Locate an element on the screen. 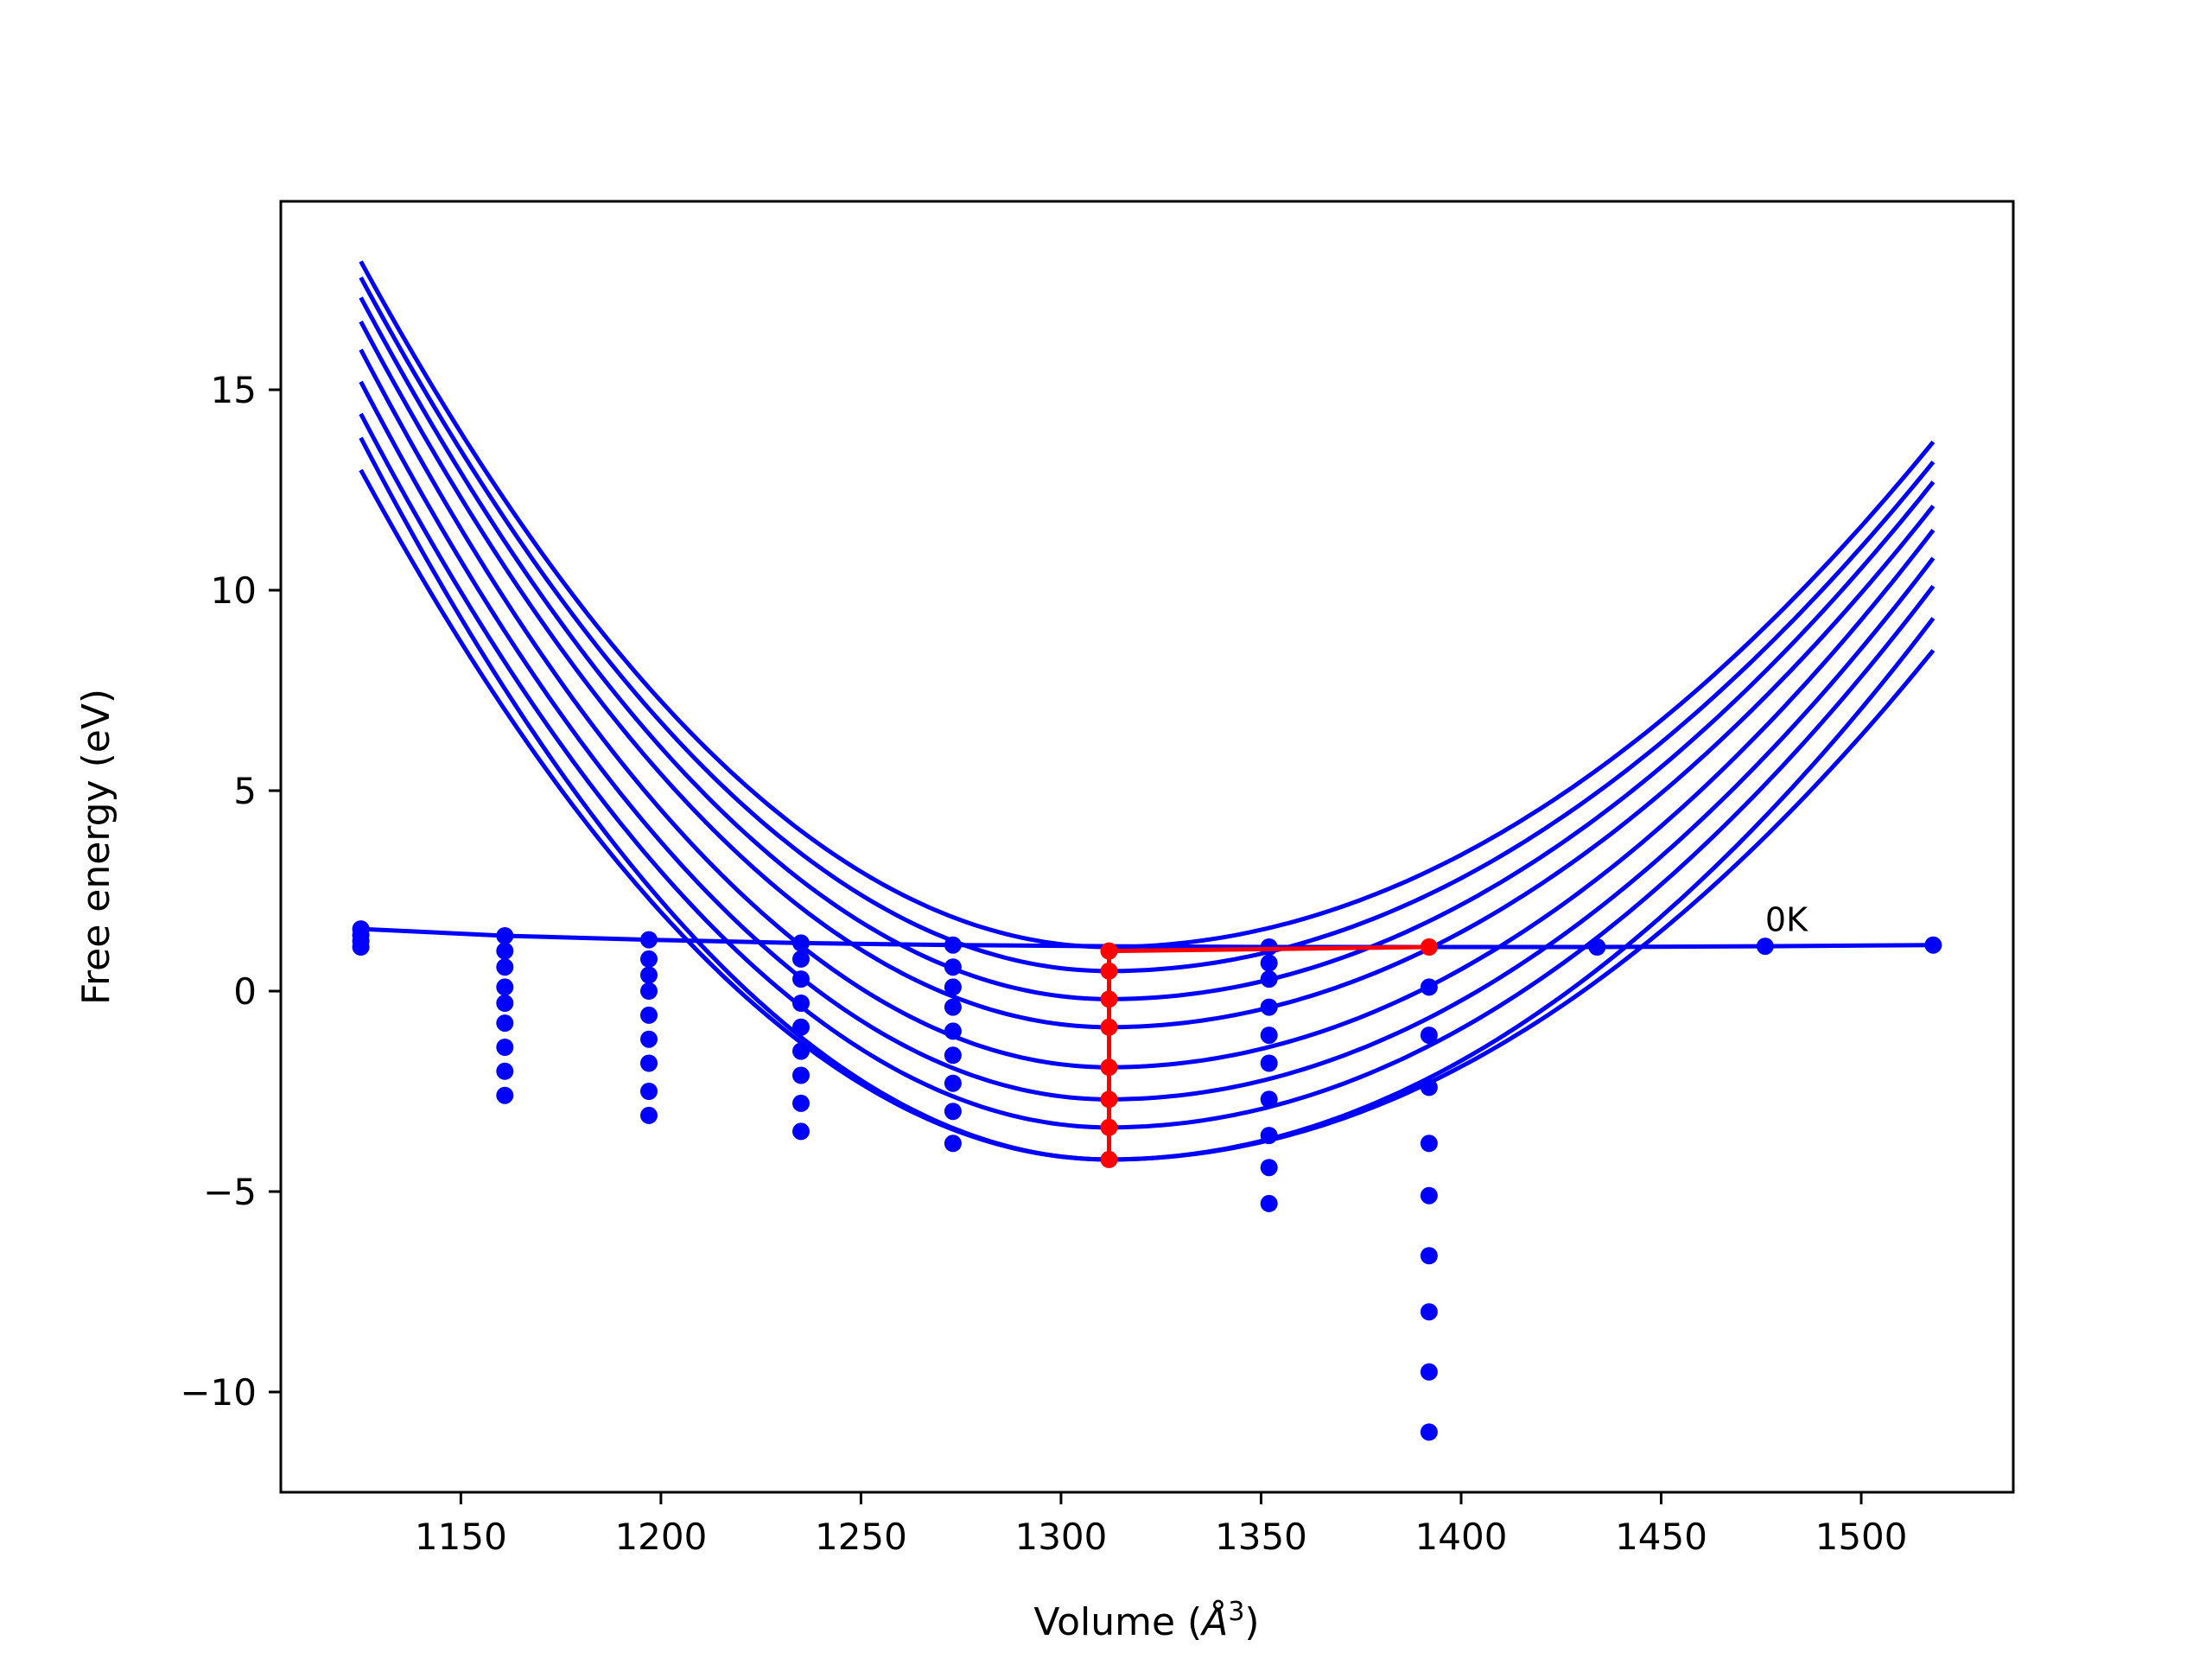 Image resolution: width=2212 pixels, height=1659 pixels. x-tick-label: 1200 is located at coordinates (660, 1537).